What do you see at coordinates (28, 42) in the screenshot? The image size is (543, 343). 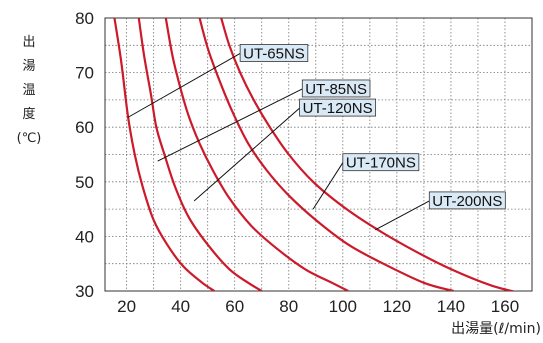 I see `y-axis-label-char: 出` at bounding box center [28, 42].